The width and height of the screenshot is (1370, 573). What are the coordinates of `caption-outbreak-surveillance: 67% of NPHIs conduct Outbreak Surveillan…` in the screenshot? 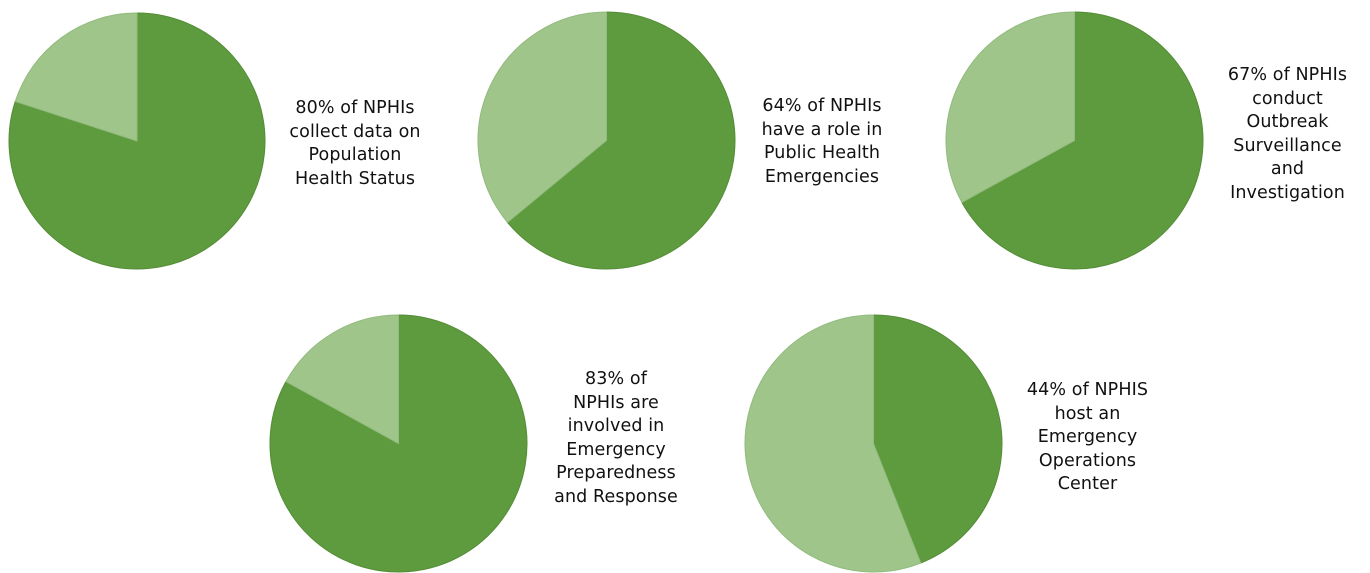 It's located at (1287, 134).